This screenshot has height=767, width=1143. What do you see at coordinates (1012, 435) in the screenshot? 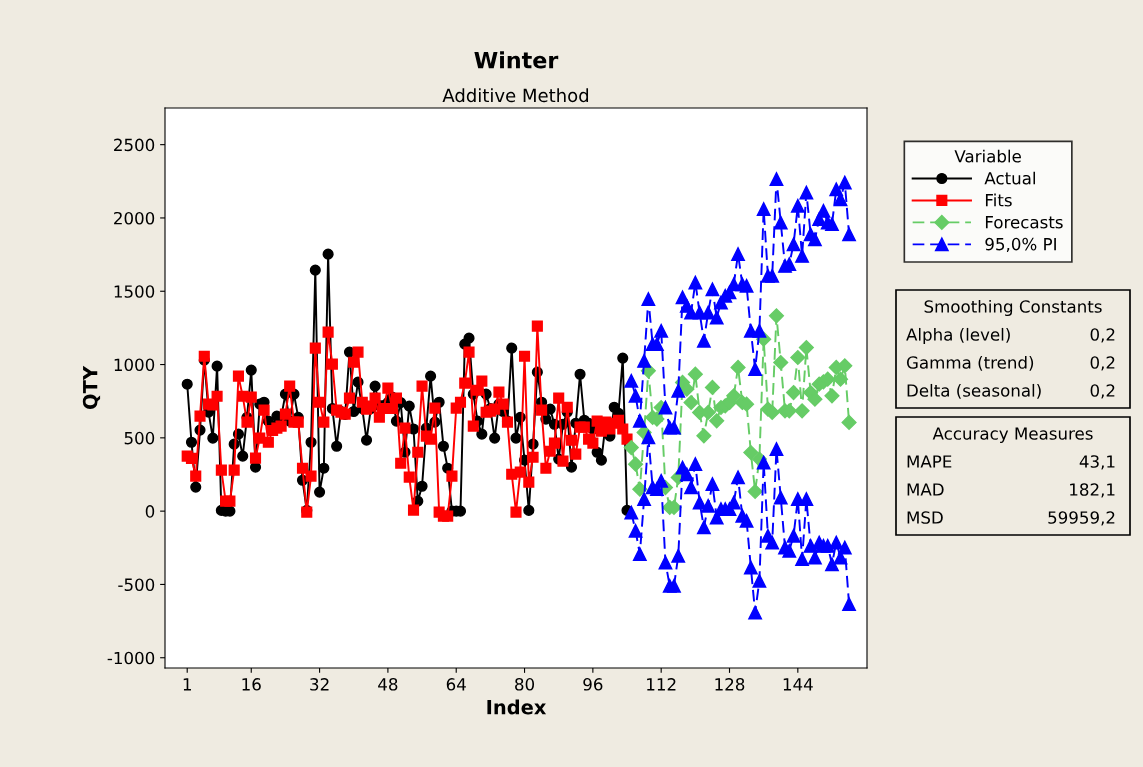
I see `text: Accuracy Measures` at bounding box center [1012, 435].